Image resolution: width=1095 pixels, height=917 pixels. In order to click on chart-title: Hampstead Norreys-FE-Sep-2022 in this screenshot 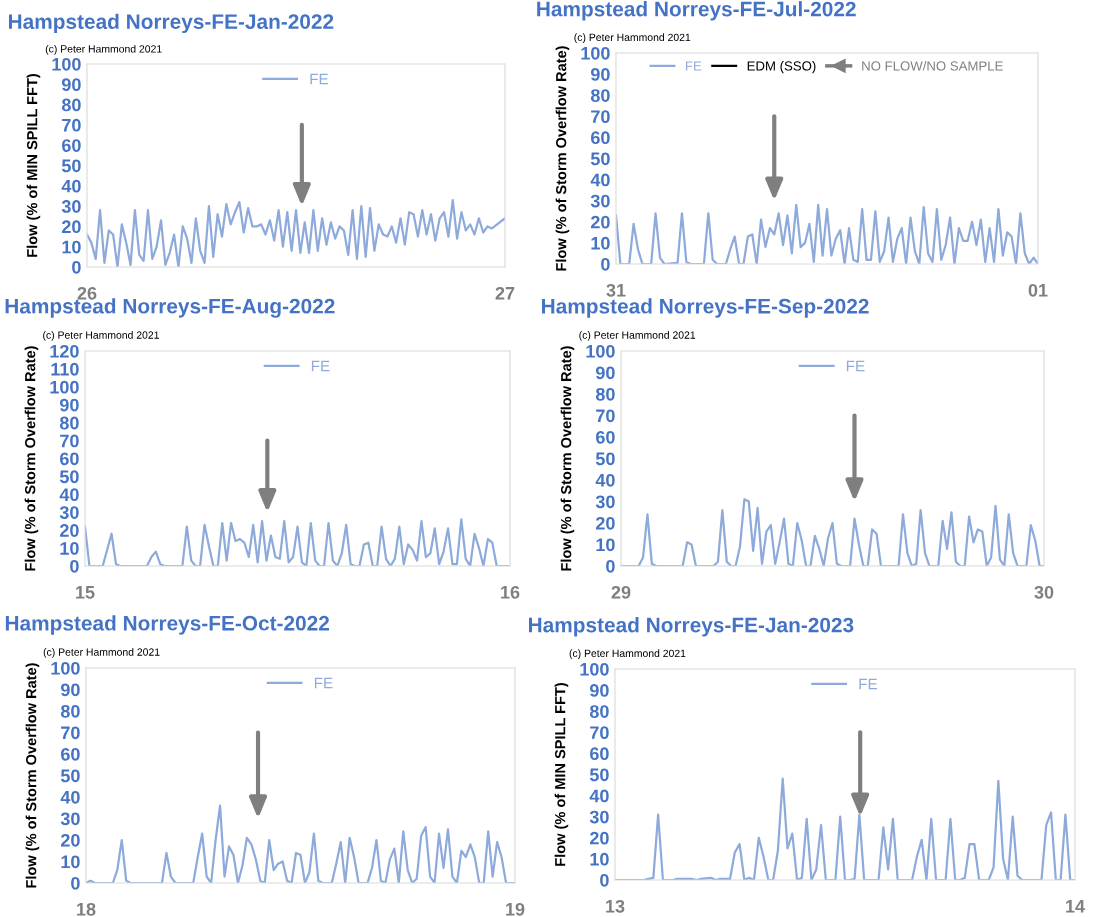, I will do `click(705, 308)`.